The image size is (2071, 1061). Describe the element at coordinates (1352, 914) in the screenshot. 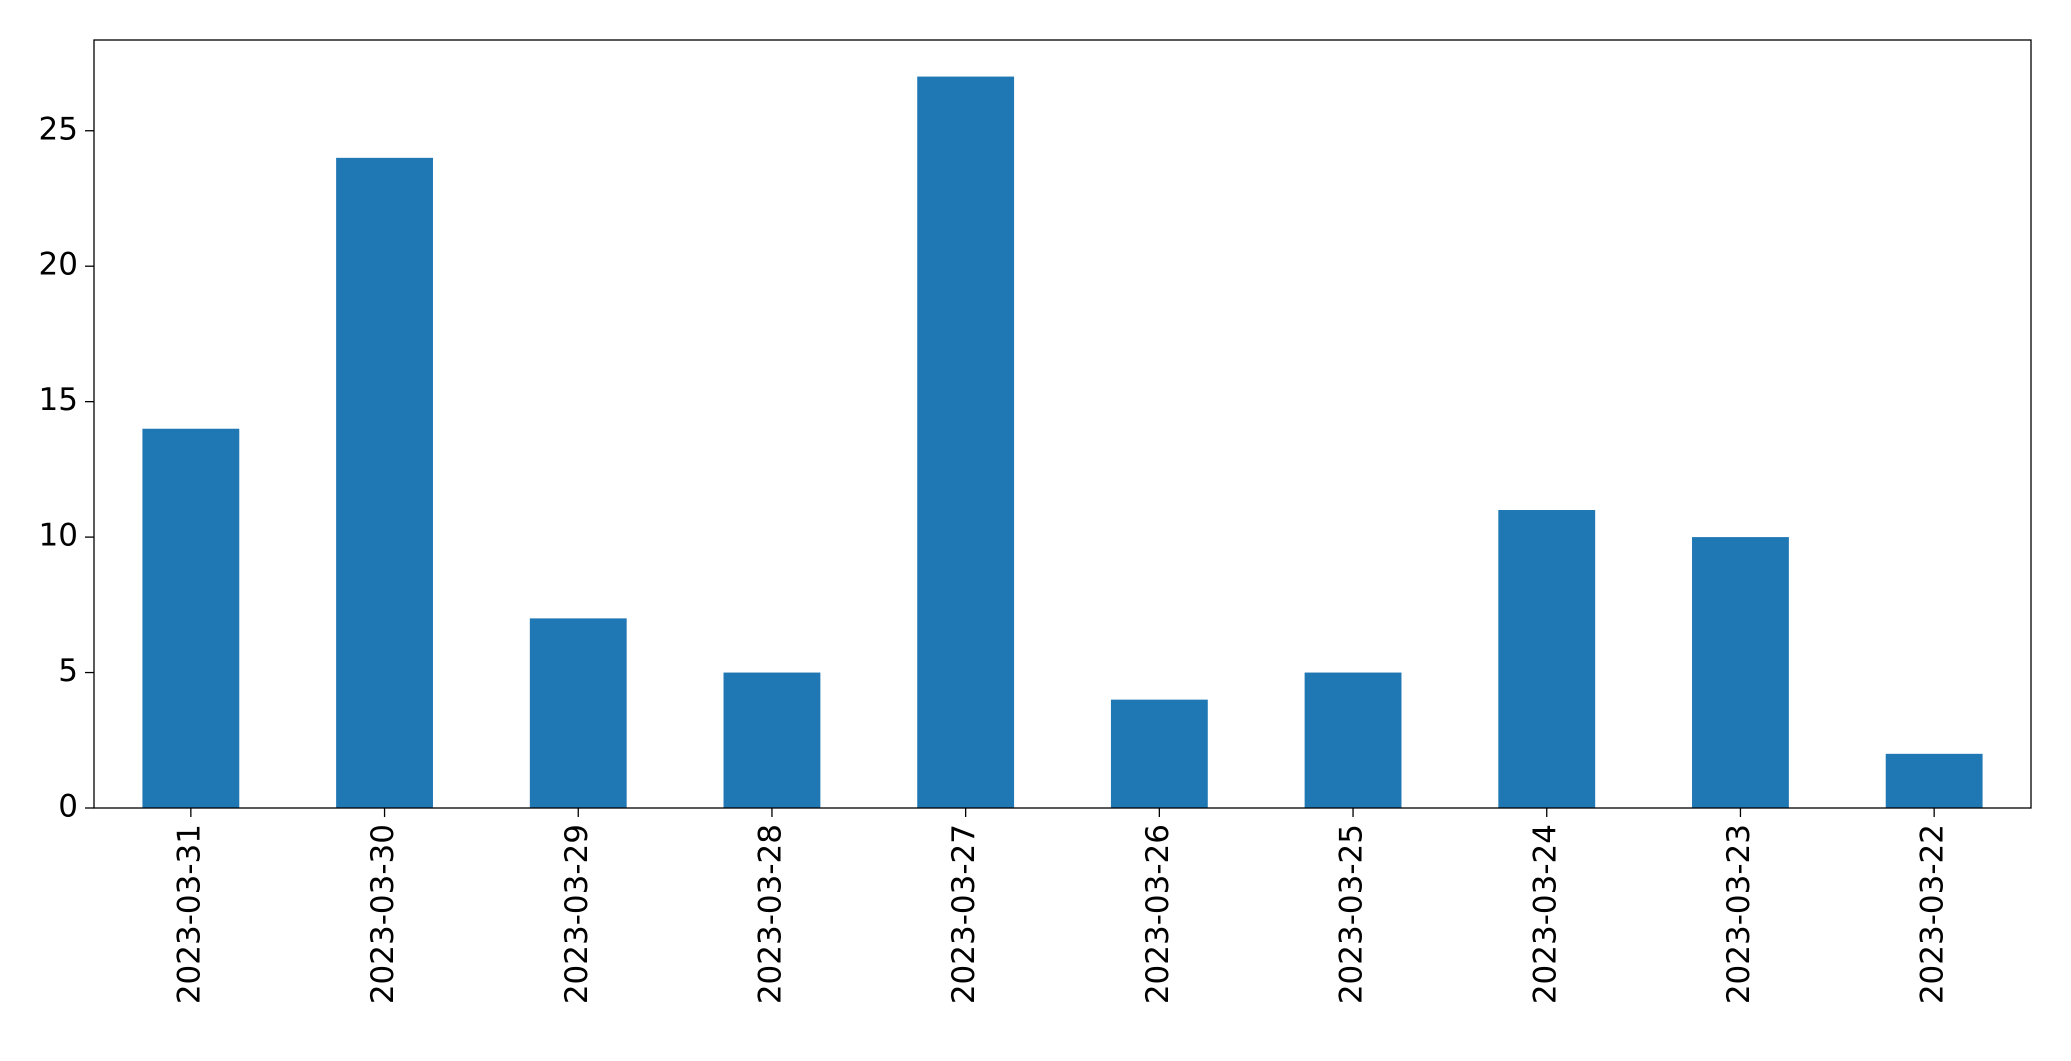

I see `x-tick-label: 2023-03-25` at that location.